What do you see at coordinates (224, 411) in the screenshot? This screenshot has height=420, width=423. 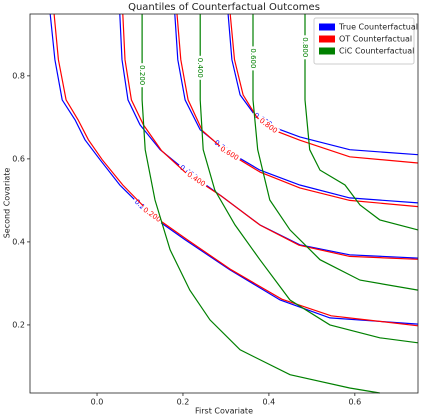 I see `x-axis-label: First Covariate` at bounding box center [224, 411].